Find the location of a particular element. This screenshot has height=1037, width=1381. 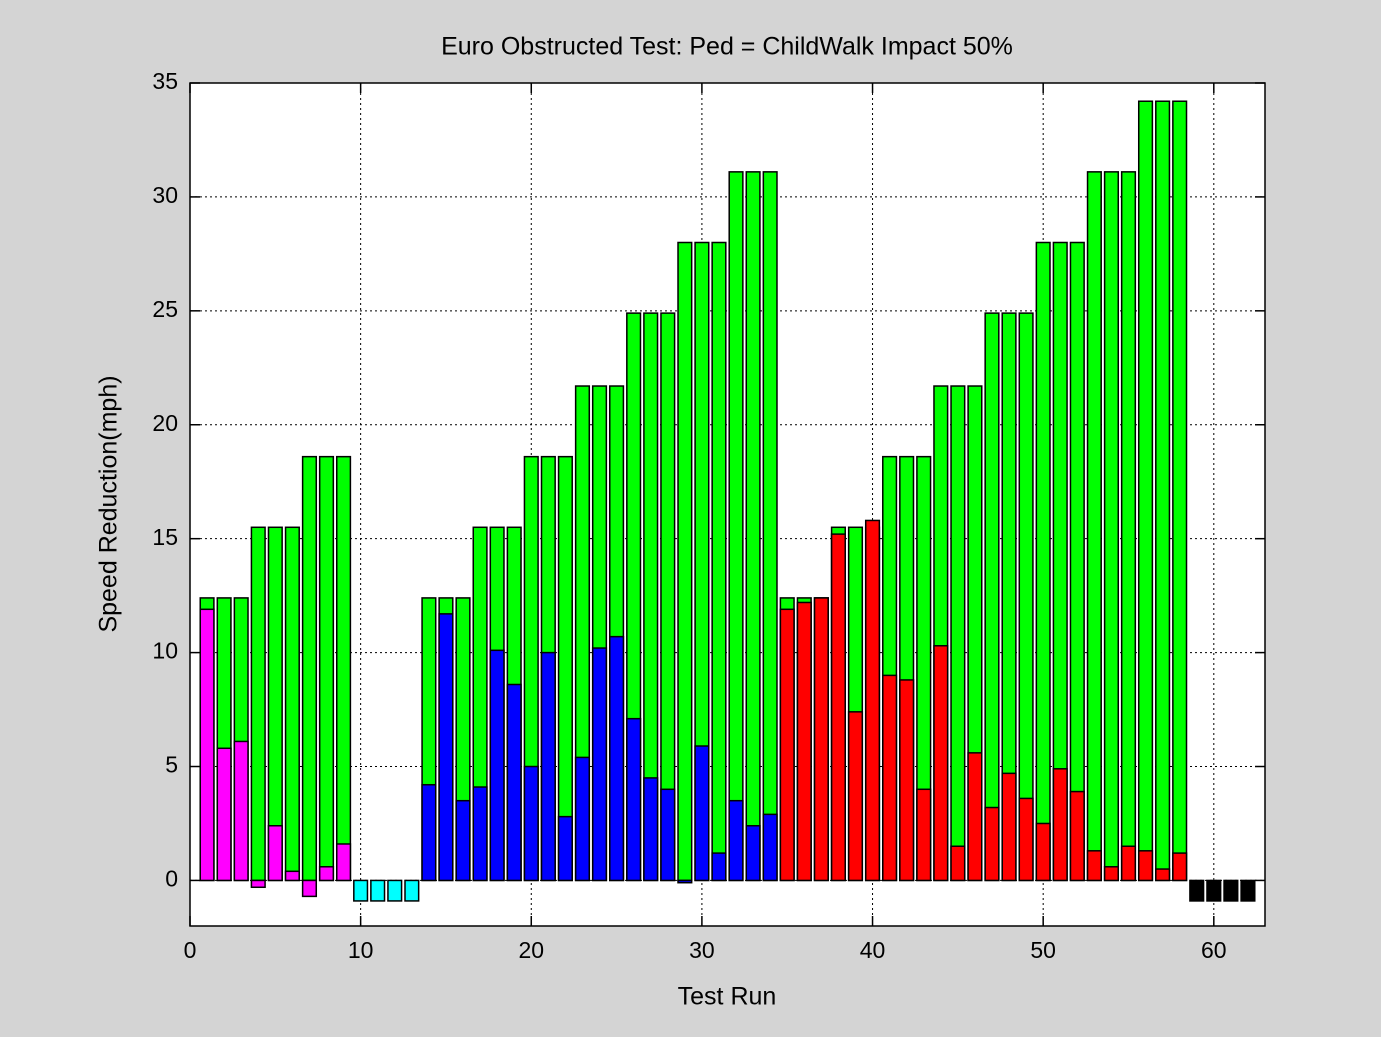

x-axis-label: Test Run is located at coordinates (727, 997).